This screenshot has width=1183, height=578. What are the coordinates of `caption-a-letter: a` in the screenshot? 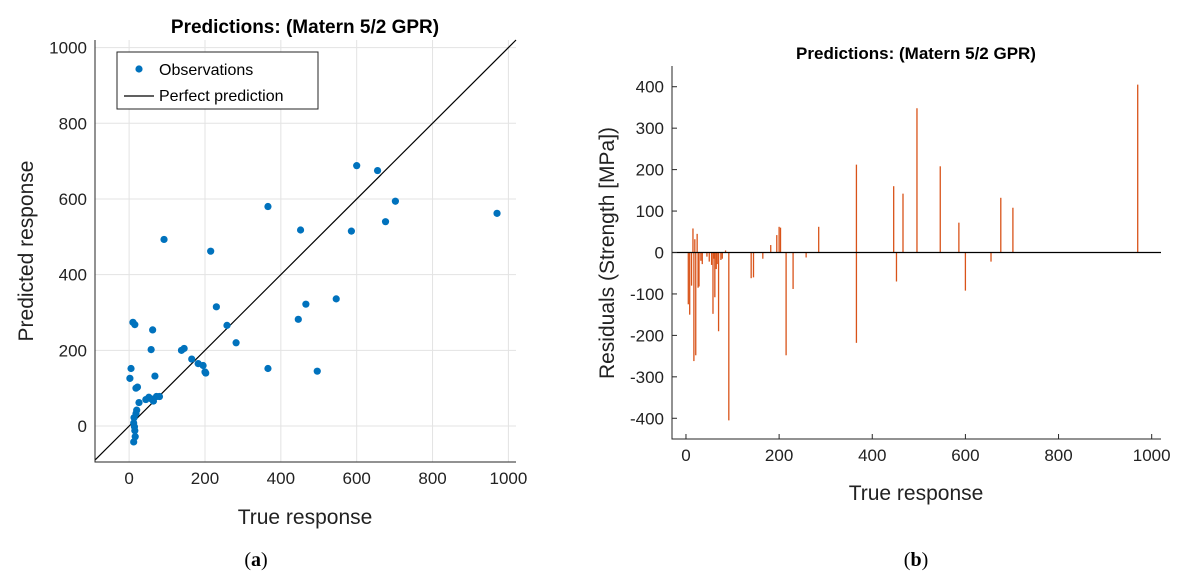 It's located at (256, 560).